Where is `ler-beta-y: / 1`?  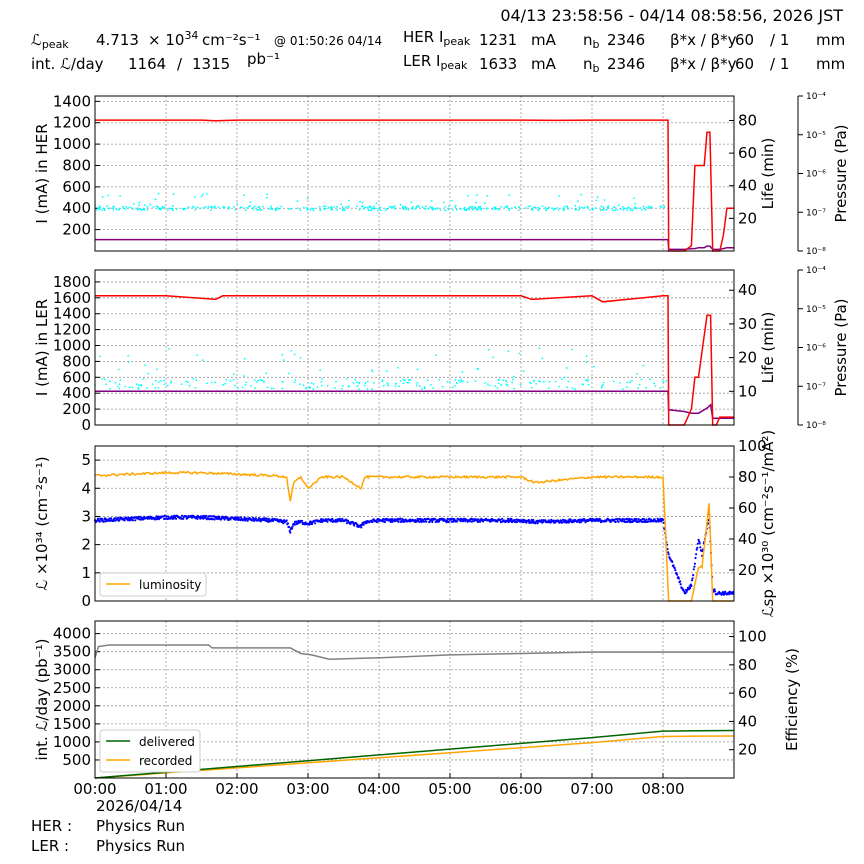 ler-beta-y: / 1 is located at coordinates (779, 64).